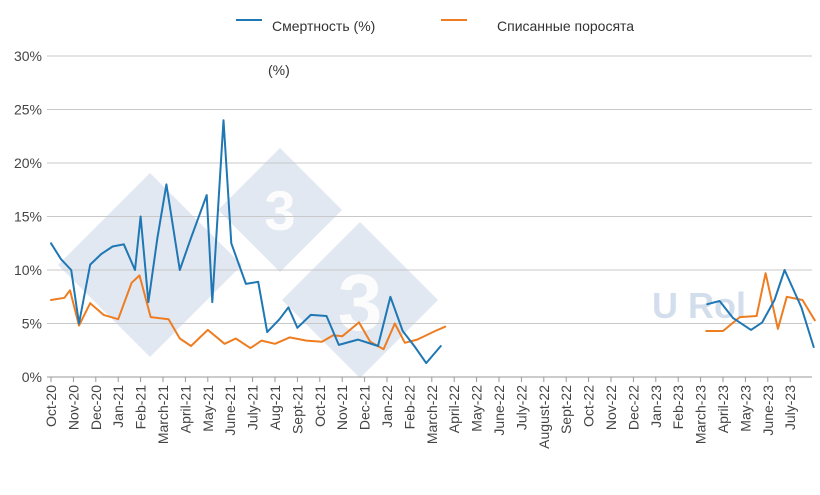  I want to click on x-tick-label: Aug-21, so click(275, 407).